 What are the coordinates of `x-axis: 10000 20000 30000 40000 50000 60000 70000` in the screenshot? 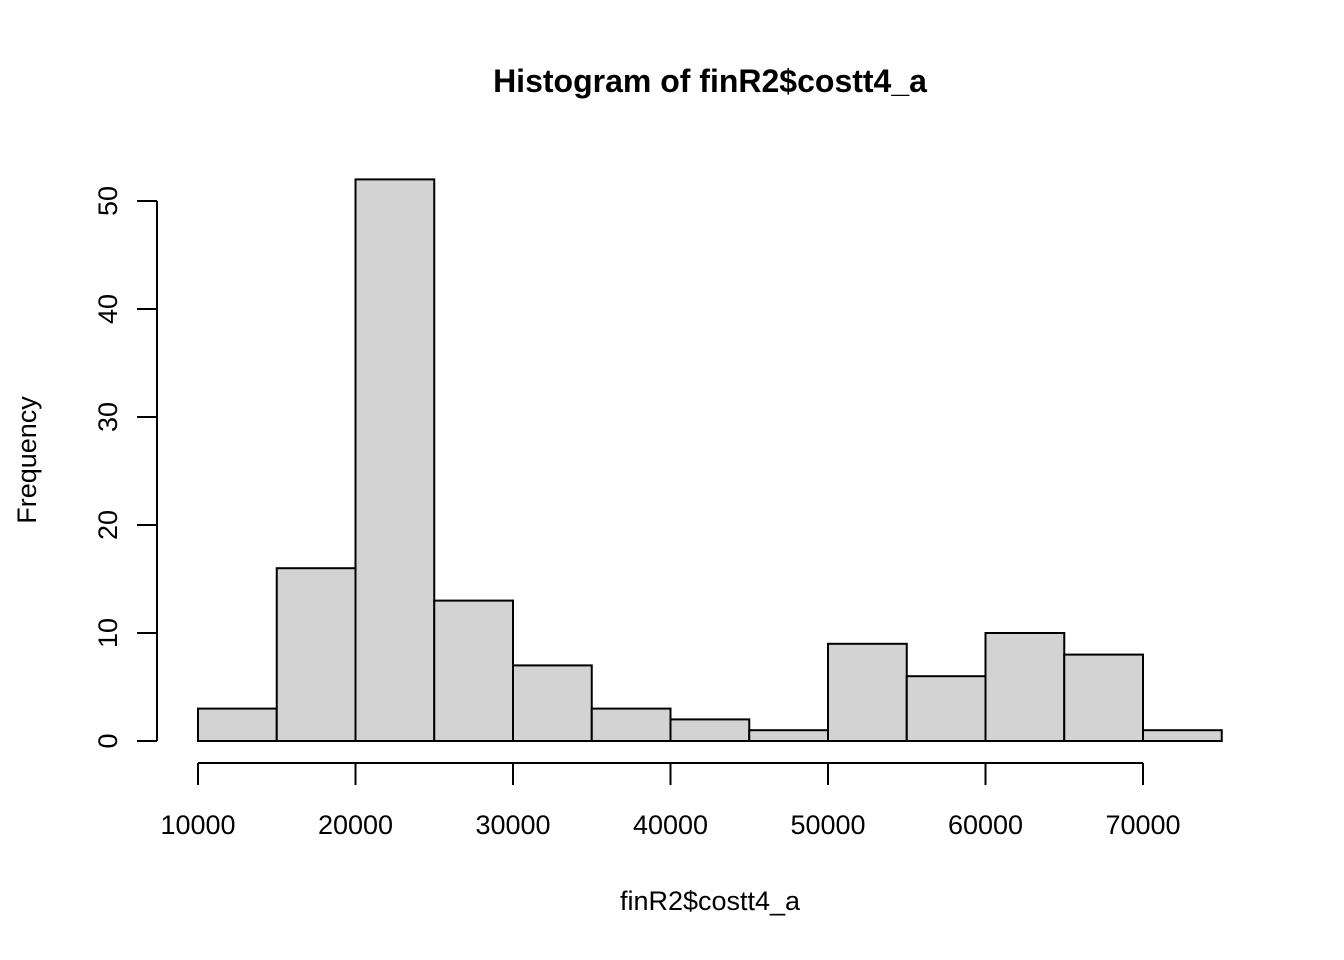 It's located at (670, 801).